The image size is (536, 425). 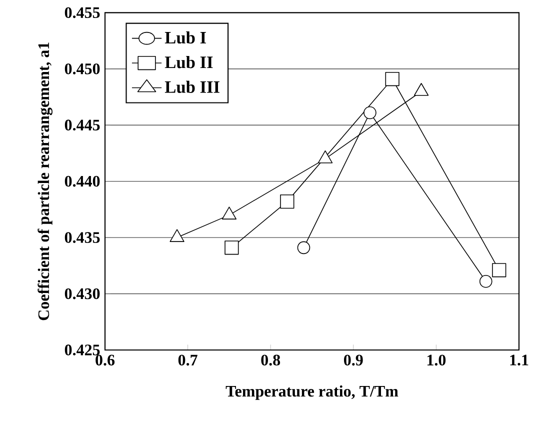 I want to click on y-tick-label: 0.445, so click(x=82, y=125).